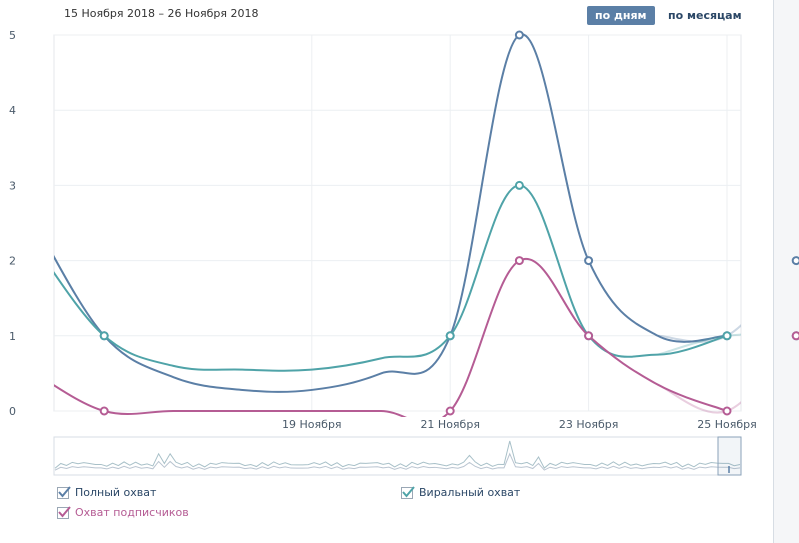 The width and height of the screenshot is (799, 543). I want to click on range-navigator, so click(397, 456).